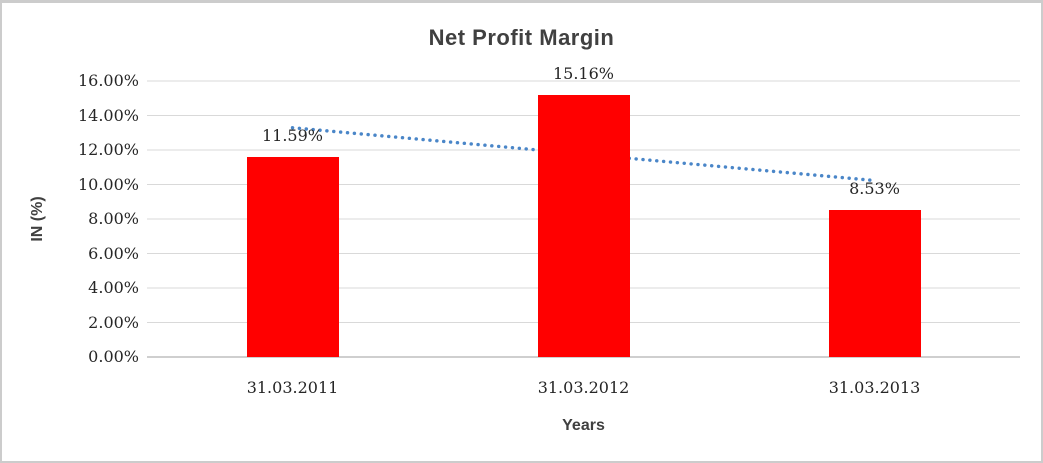  Describe the element at coordinates (292, 387) in the screenshot. I see `x-category-label: 31.03.2011` at that location.